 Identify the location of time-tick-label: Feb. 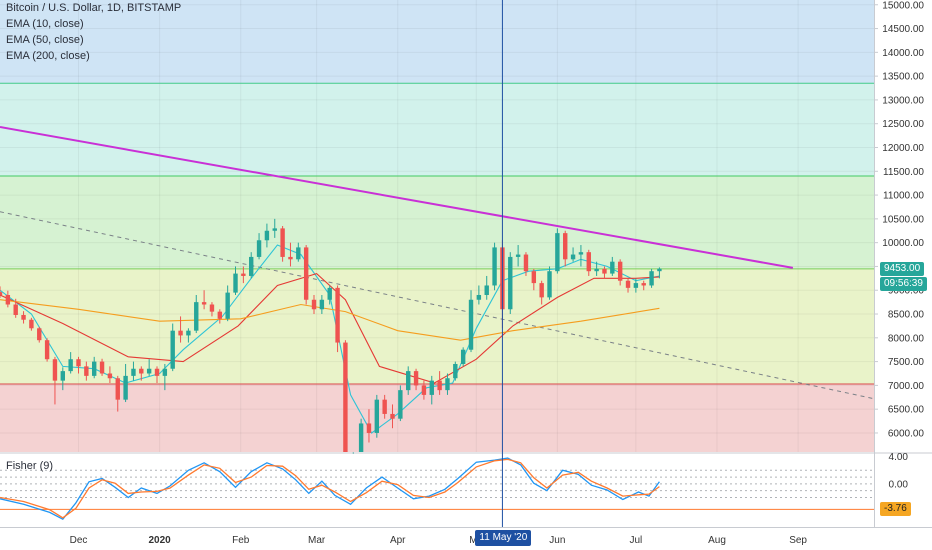
(241, 540).